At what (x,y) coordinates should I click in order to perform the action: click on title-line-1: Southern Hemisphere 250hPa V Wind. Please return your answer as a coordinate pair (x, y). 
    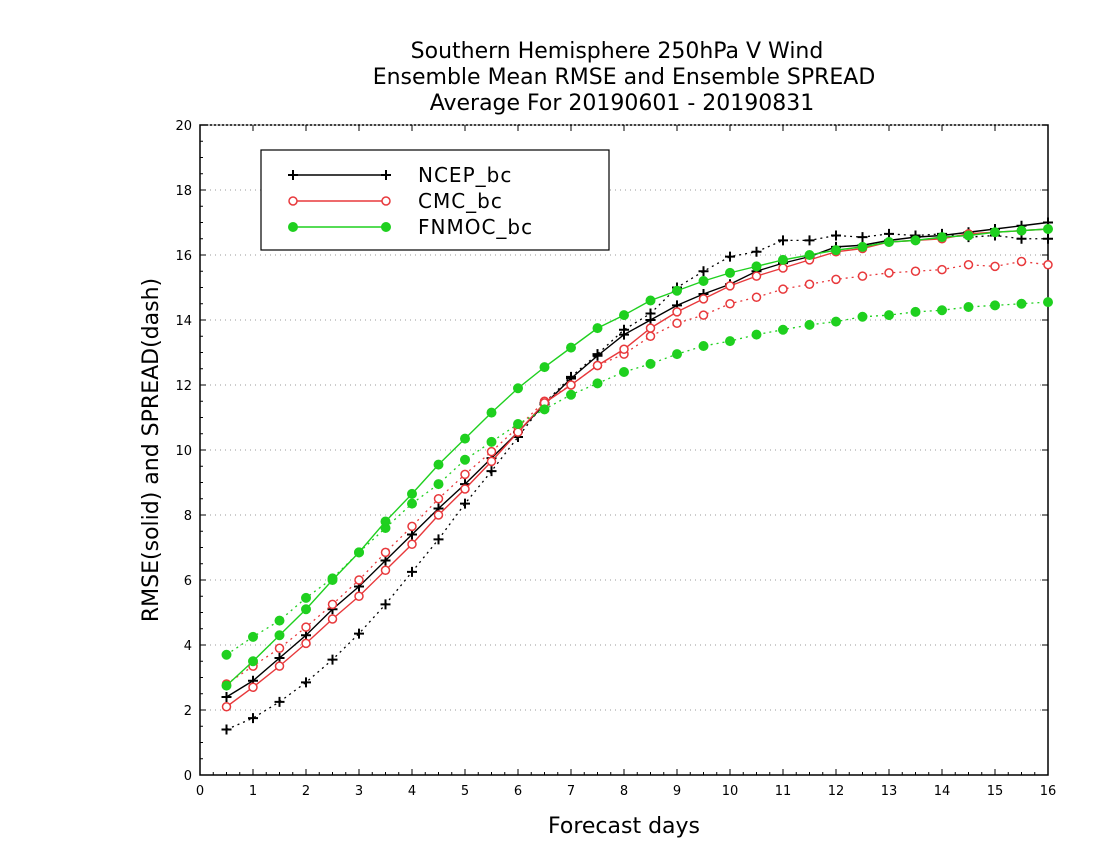
    Looking at the image, I should click on (617, 51).